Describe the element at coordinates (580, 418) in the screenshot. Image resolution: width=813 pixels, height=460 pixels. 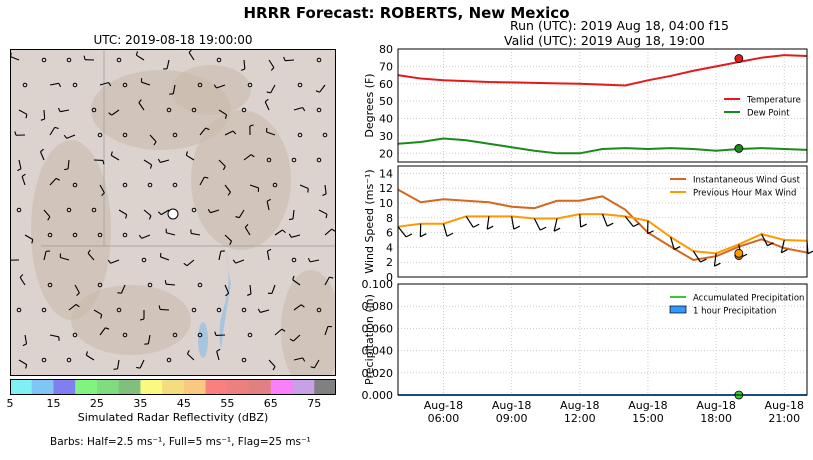
I see `x-tick-time: 12:00` at that location.